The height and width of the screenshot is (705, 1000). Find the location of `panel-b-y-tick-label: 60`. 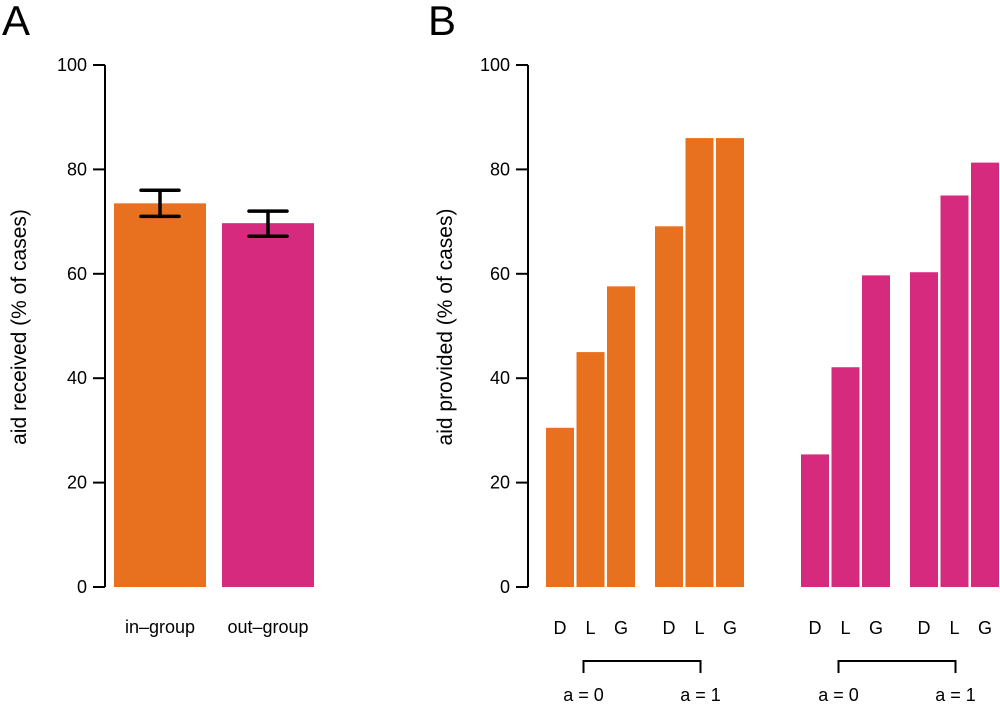

panel-b-y-tick-label: 60 is located at coordinates (500, 274).